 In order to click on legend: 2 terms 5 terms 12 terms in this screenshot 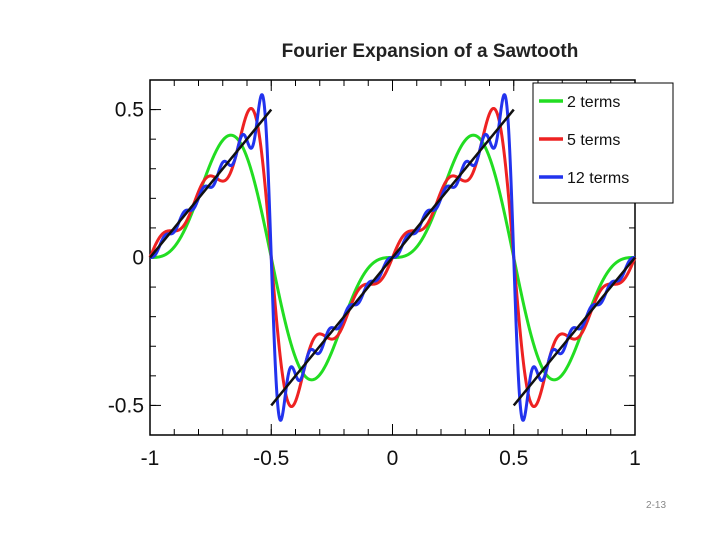, I will do `click(603, 143)`.